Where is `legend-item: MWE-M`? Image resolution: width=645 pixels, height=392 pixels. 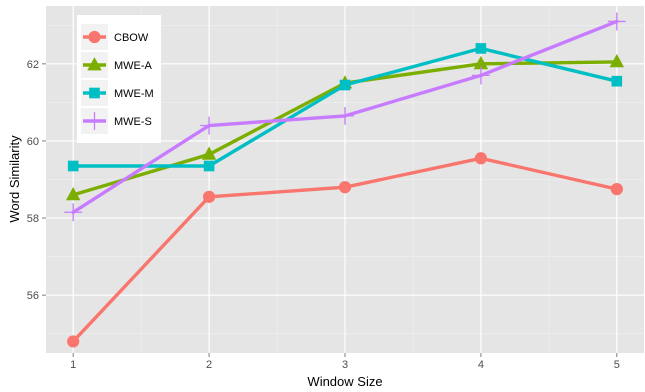 legend-item: MWE-M is located at coordinates (117, 93).